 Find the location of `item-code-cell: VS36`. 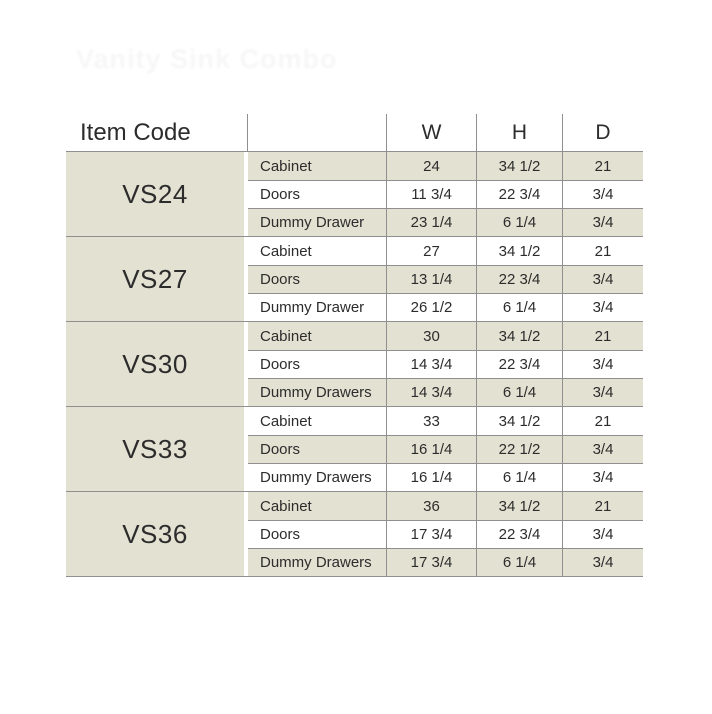

item-code-cell: VS36 is located at coordinates (157, 534).